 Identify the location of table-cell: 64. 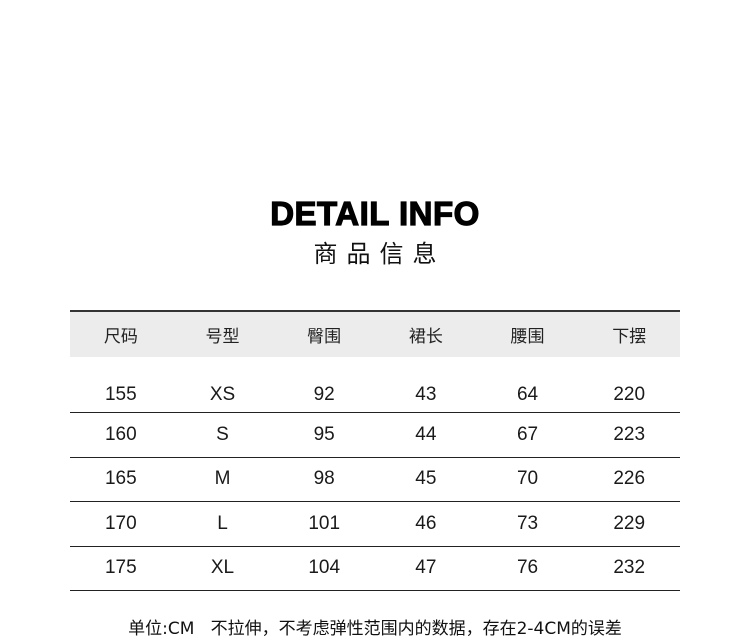
(527, 394).